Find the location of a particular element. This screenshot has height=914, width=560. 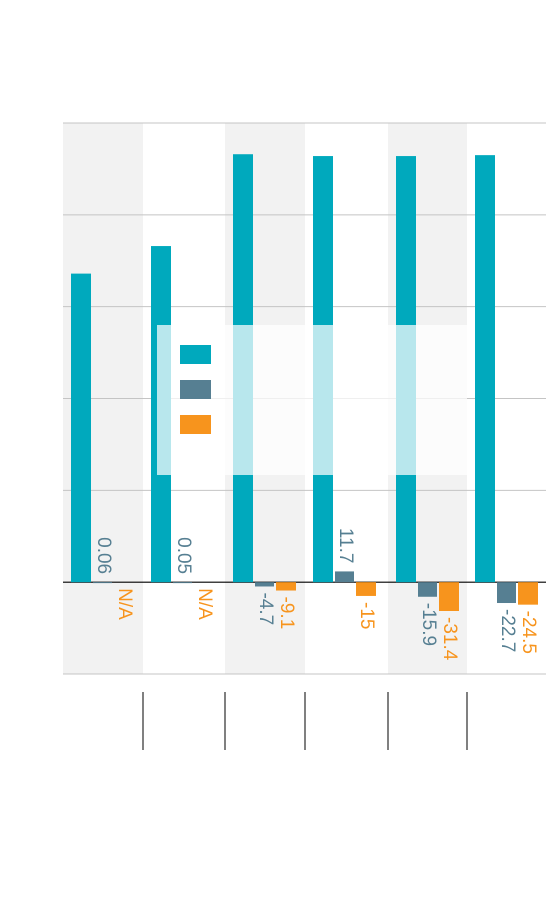

data-label: 0.05 is located at coordinates (183, 555).